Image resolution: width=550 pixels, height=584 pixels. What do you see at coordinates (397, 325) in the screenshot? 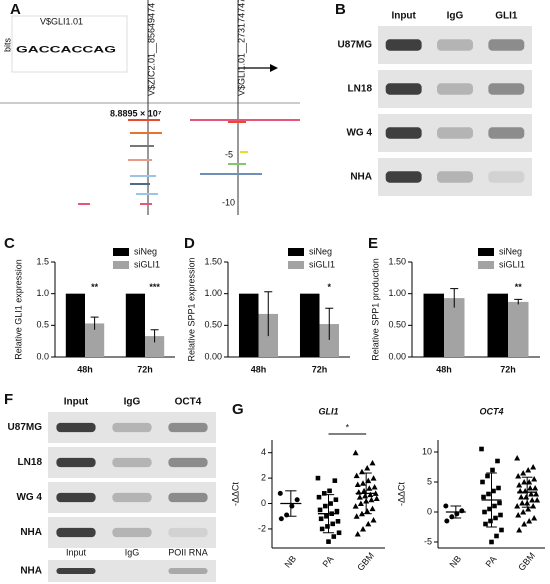
I see `y-tick-label: 0.50` at bounding box center [397, 325].